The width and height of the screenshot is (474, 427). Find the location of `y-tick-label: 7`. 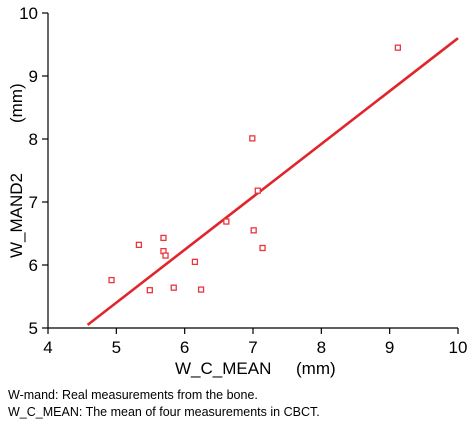

y-tick-label: 7 is located at coordinates (33, 202).